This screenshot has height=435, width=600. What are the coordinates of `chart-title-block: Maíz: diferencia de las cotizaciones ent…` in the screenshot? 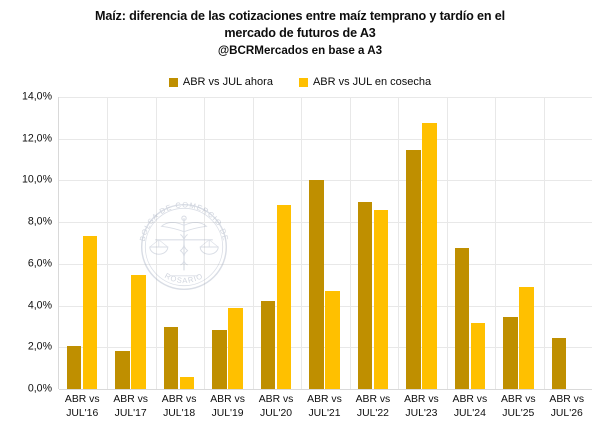 It's located at (300, 33).